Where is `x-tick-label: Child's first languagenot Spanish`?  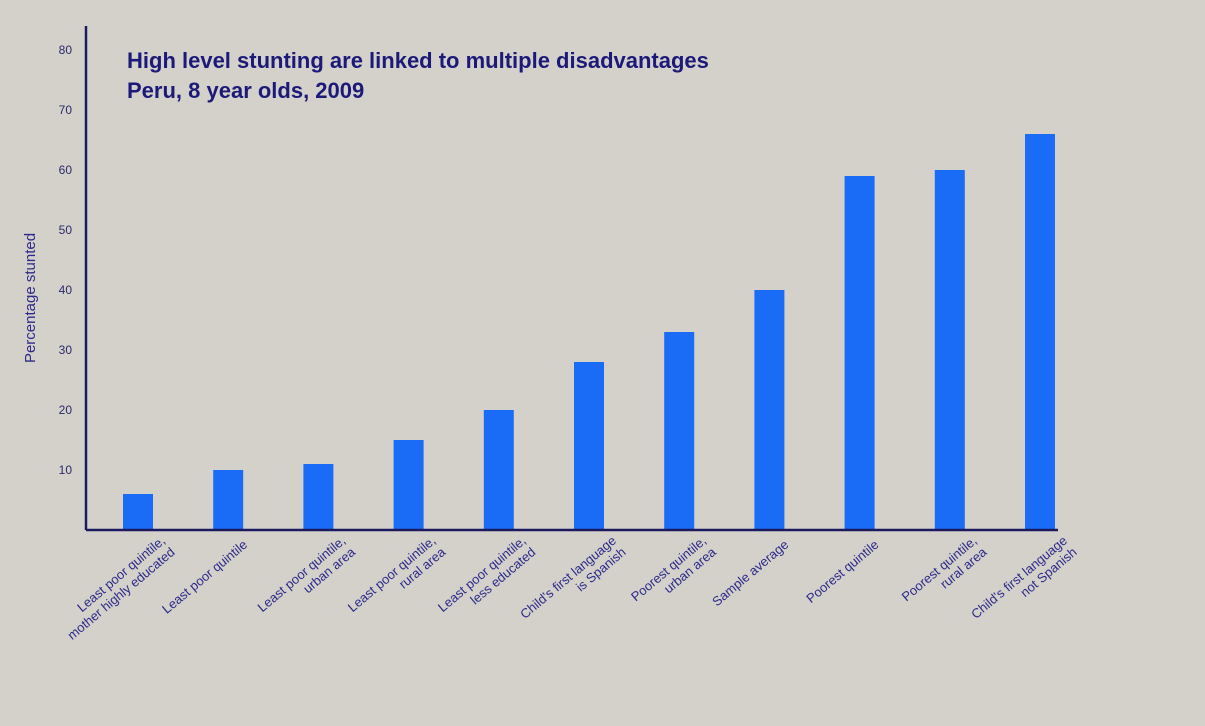
x-tick-label: Child's first languagenot Spanish is located at coordinates (1023, 583).